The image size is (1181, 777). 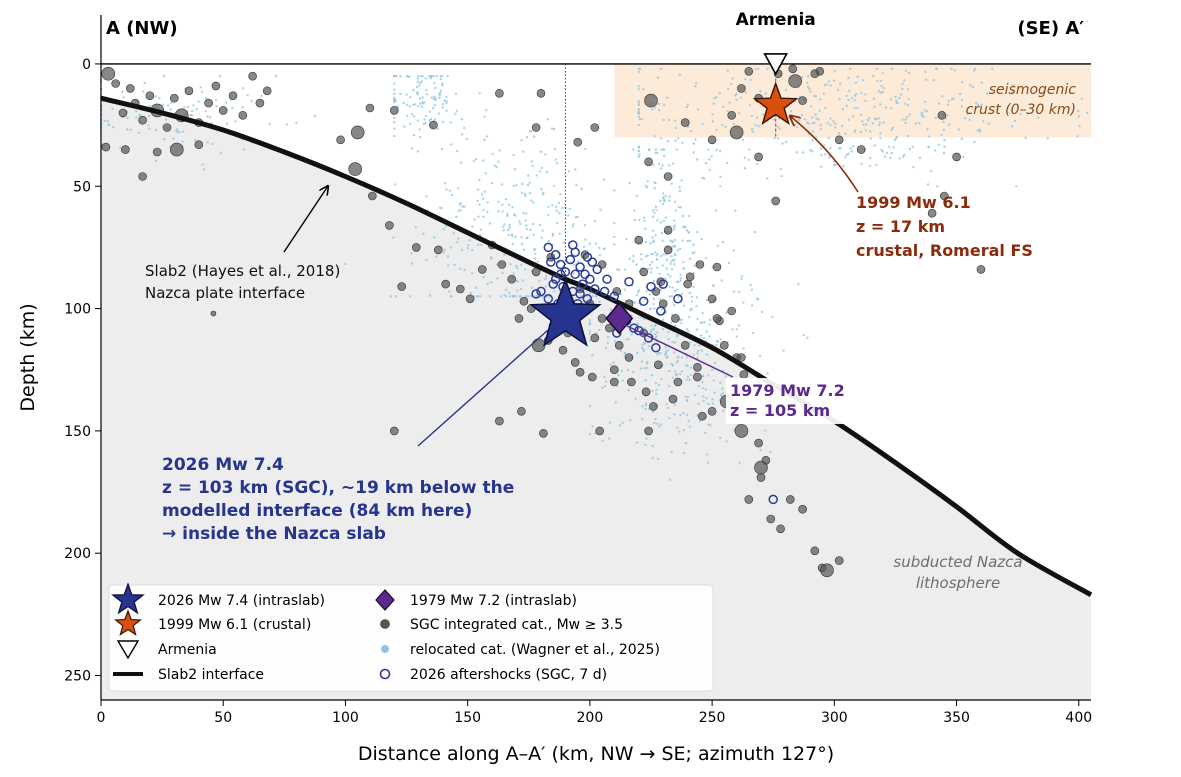 I want to click on legend-marker-1999-star, so click(x=128, y=622).